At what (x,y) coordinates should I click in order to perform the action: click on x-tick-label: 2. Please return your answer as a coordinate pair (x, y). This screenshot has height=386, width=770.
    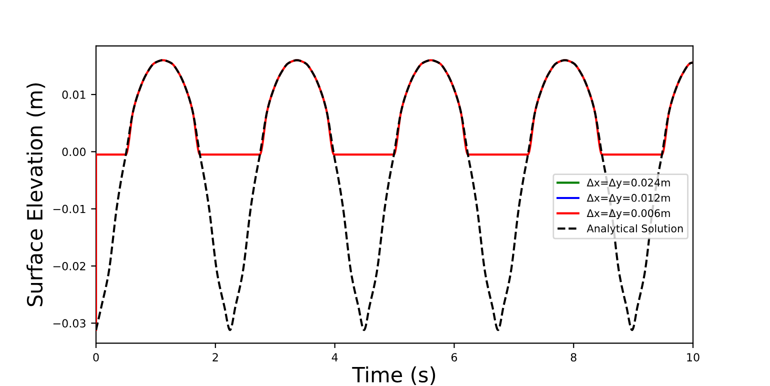
    Looking at the image, I should click on (215, 357).